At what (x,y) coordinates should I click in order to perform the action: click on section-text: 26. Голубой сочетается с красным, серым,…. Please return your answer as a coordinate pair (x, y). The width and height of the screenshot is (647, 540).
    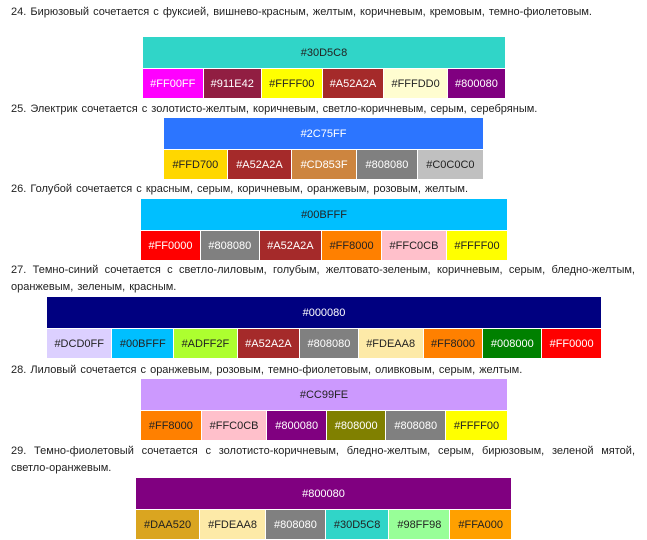
    Looking at the image, I should click on (240, 189).